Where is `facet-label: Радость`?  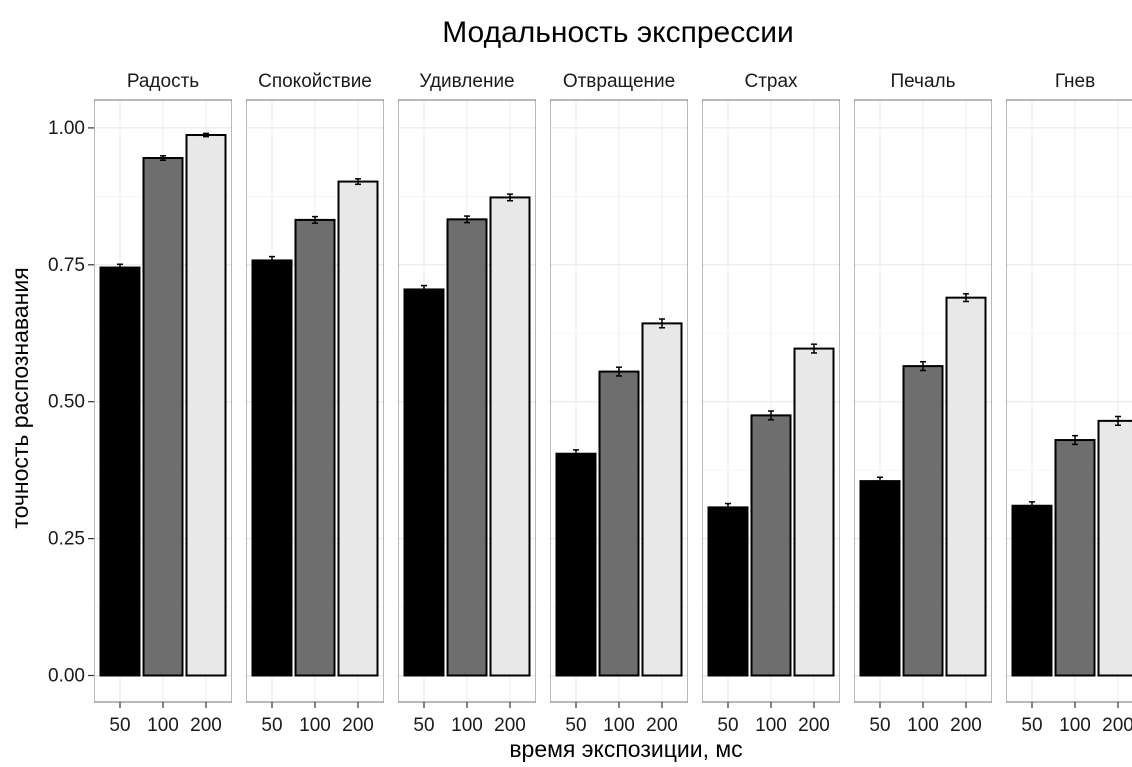 facet-label: Радость is located at coordinates (163, 81).